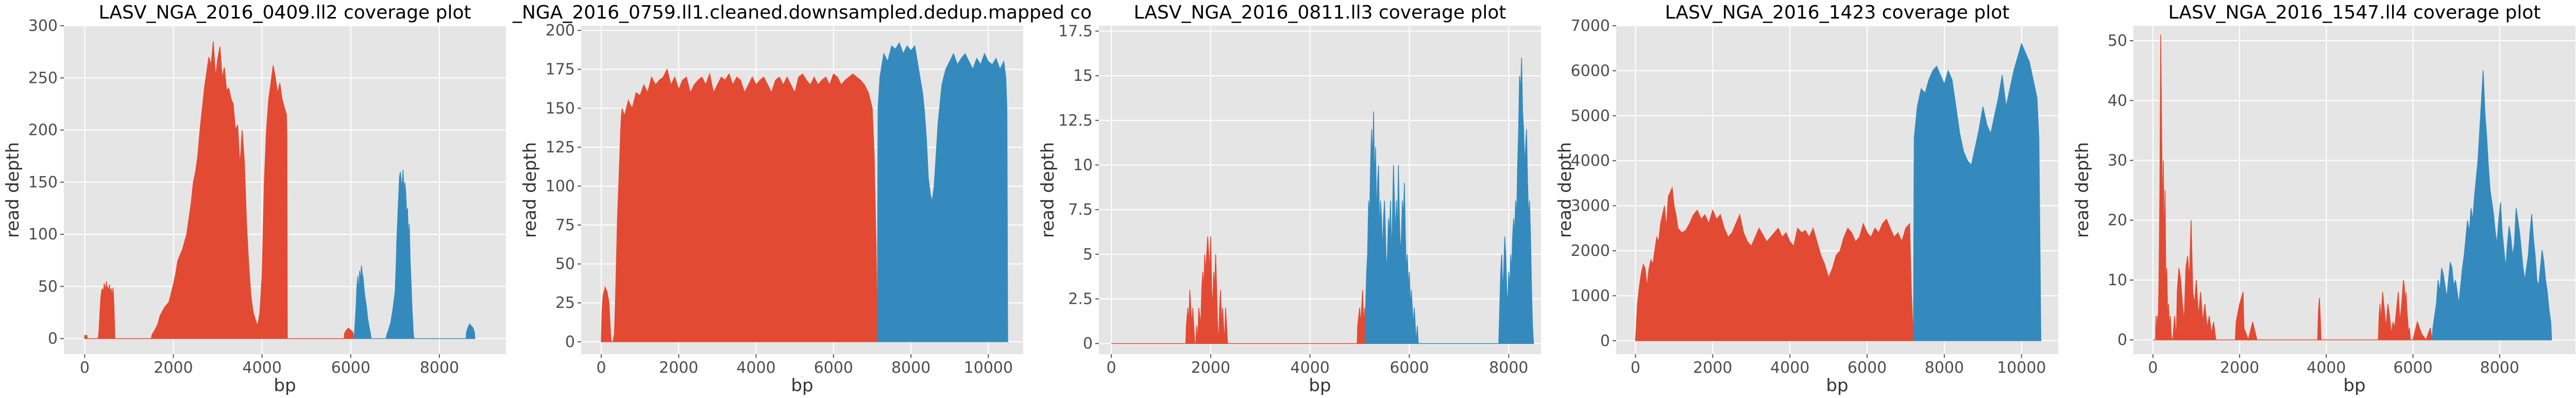  What do you see at coordinates (1590, 71) in the screenshot?
I see `y-tick-label: 6000` at bounding box center [1590, 71].